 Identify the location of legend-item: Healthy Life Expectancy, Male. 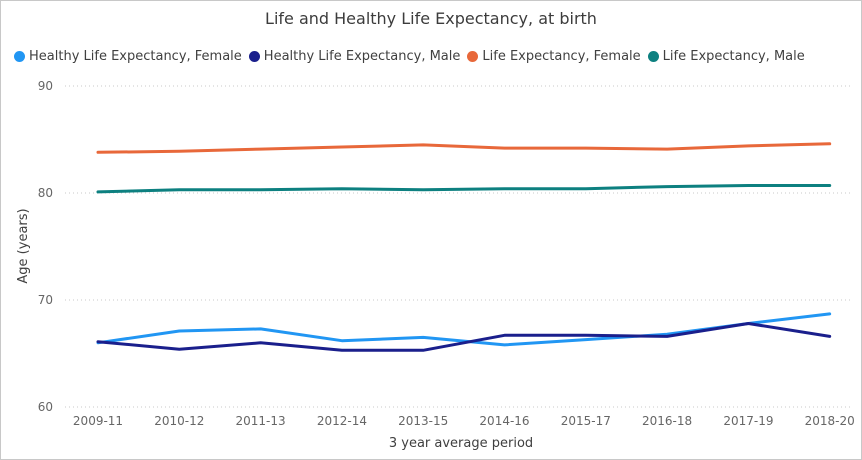
(354, 56).